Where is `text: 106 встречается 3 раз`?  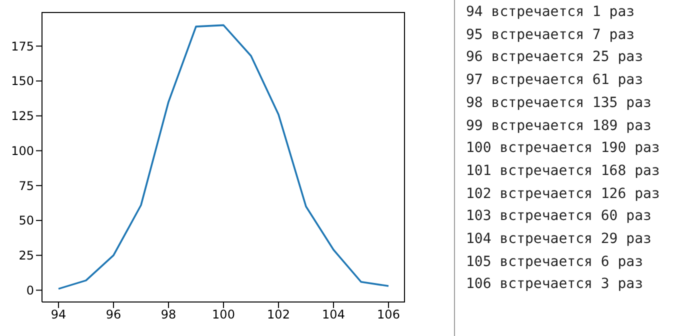
text: 106 встречается 3 раз is located at coordinates (555, 284).